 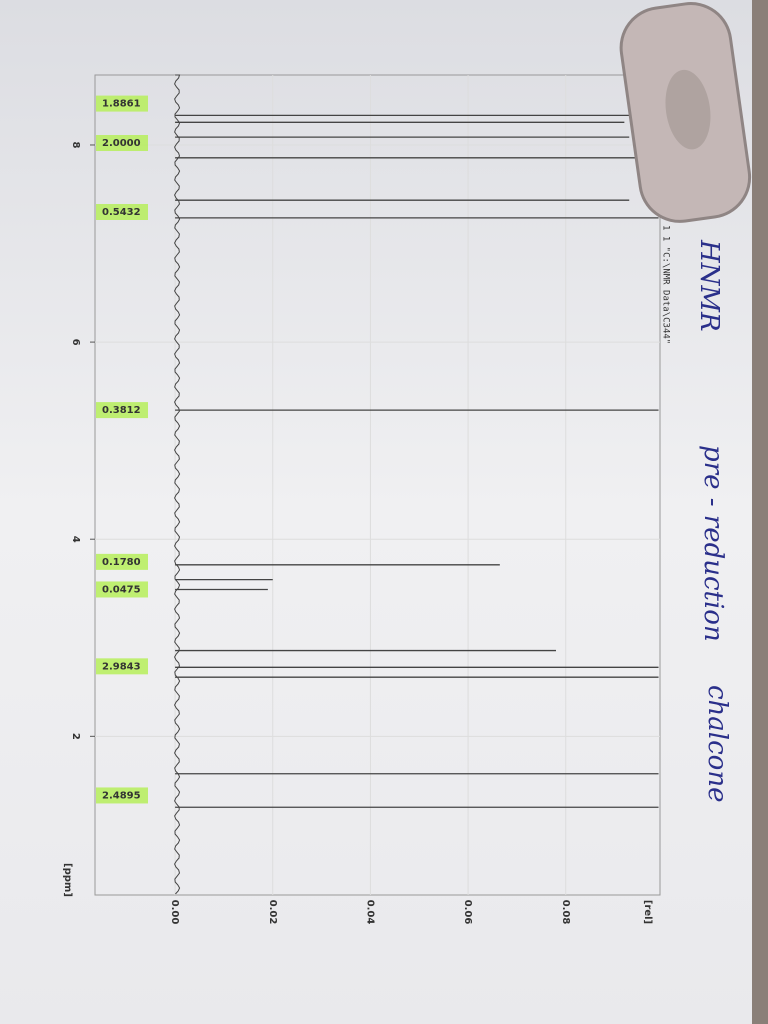 I want to click on integral-label: 0.5432, so click(x=121, y=212).